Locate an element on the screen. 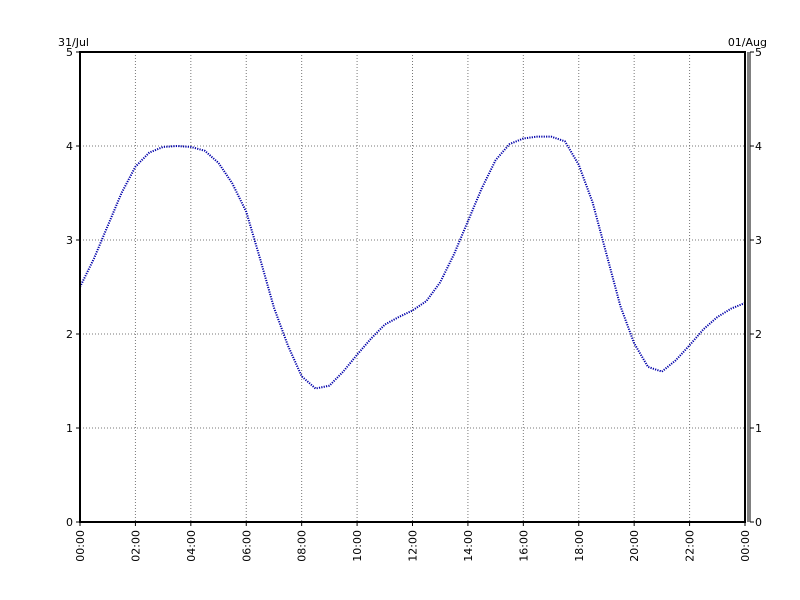  date-label-left: 31/Jul is located at coordinates (73, 42).